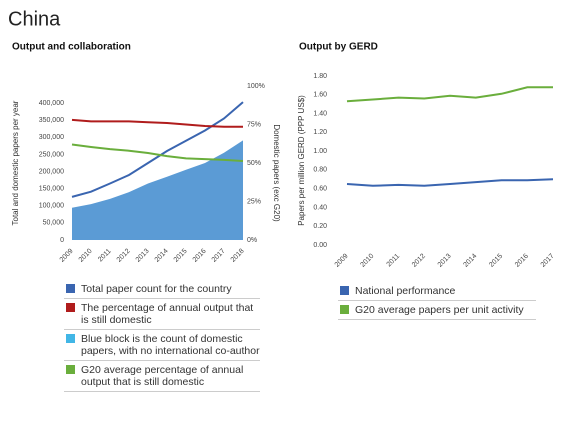 The height and width of the screenshot is (440, 580). What do you see at coordinates (254, 163) in the screenshot?
I see `y2-tick-label: 50%` at bounding box center [254, 163].